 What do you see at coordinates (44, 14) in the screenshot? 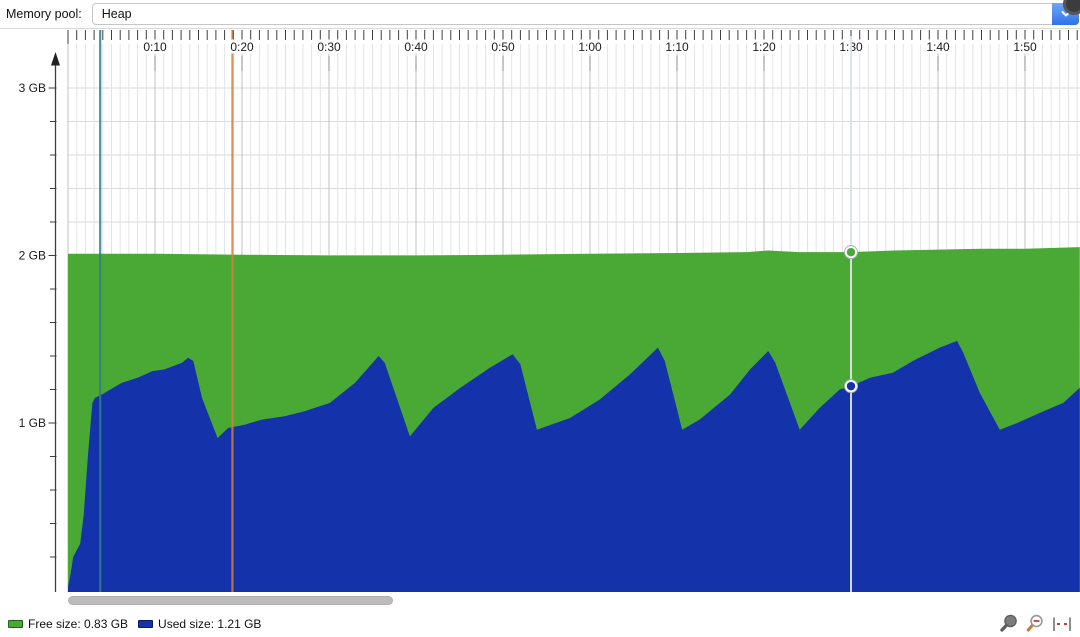
I see `memory-pool-label: Memory pool:` at bounding box center [44, 14].